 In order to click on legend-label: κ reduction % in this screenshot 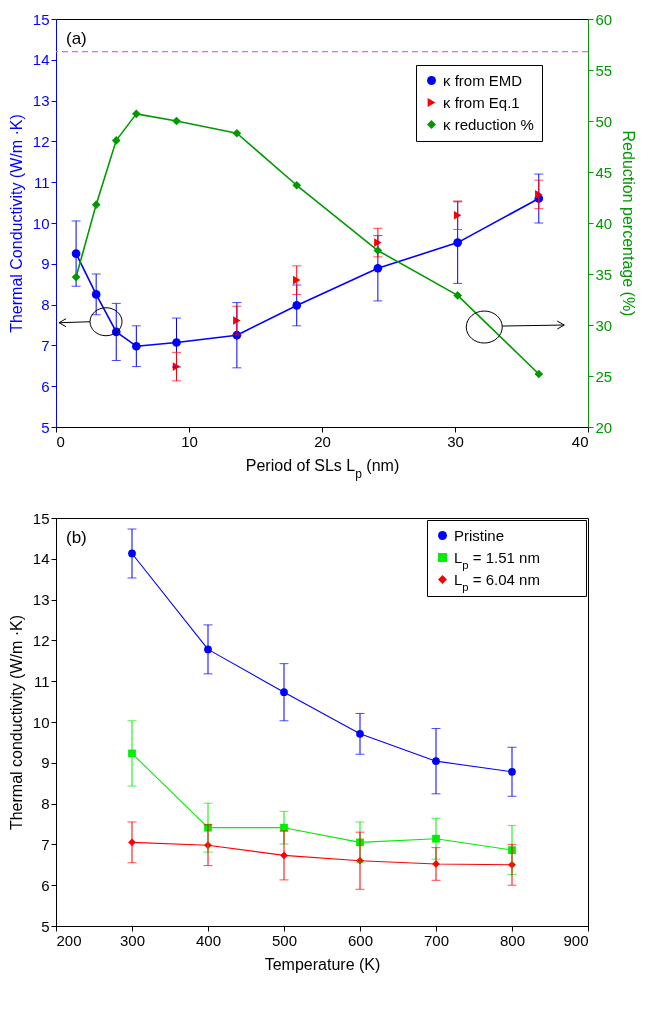, I will do `click(488, 124)`.